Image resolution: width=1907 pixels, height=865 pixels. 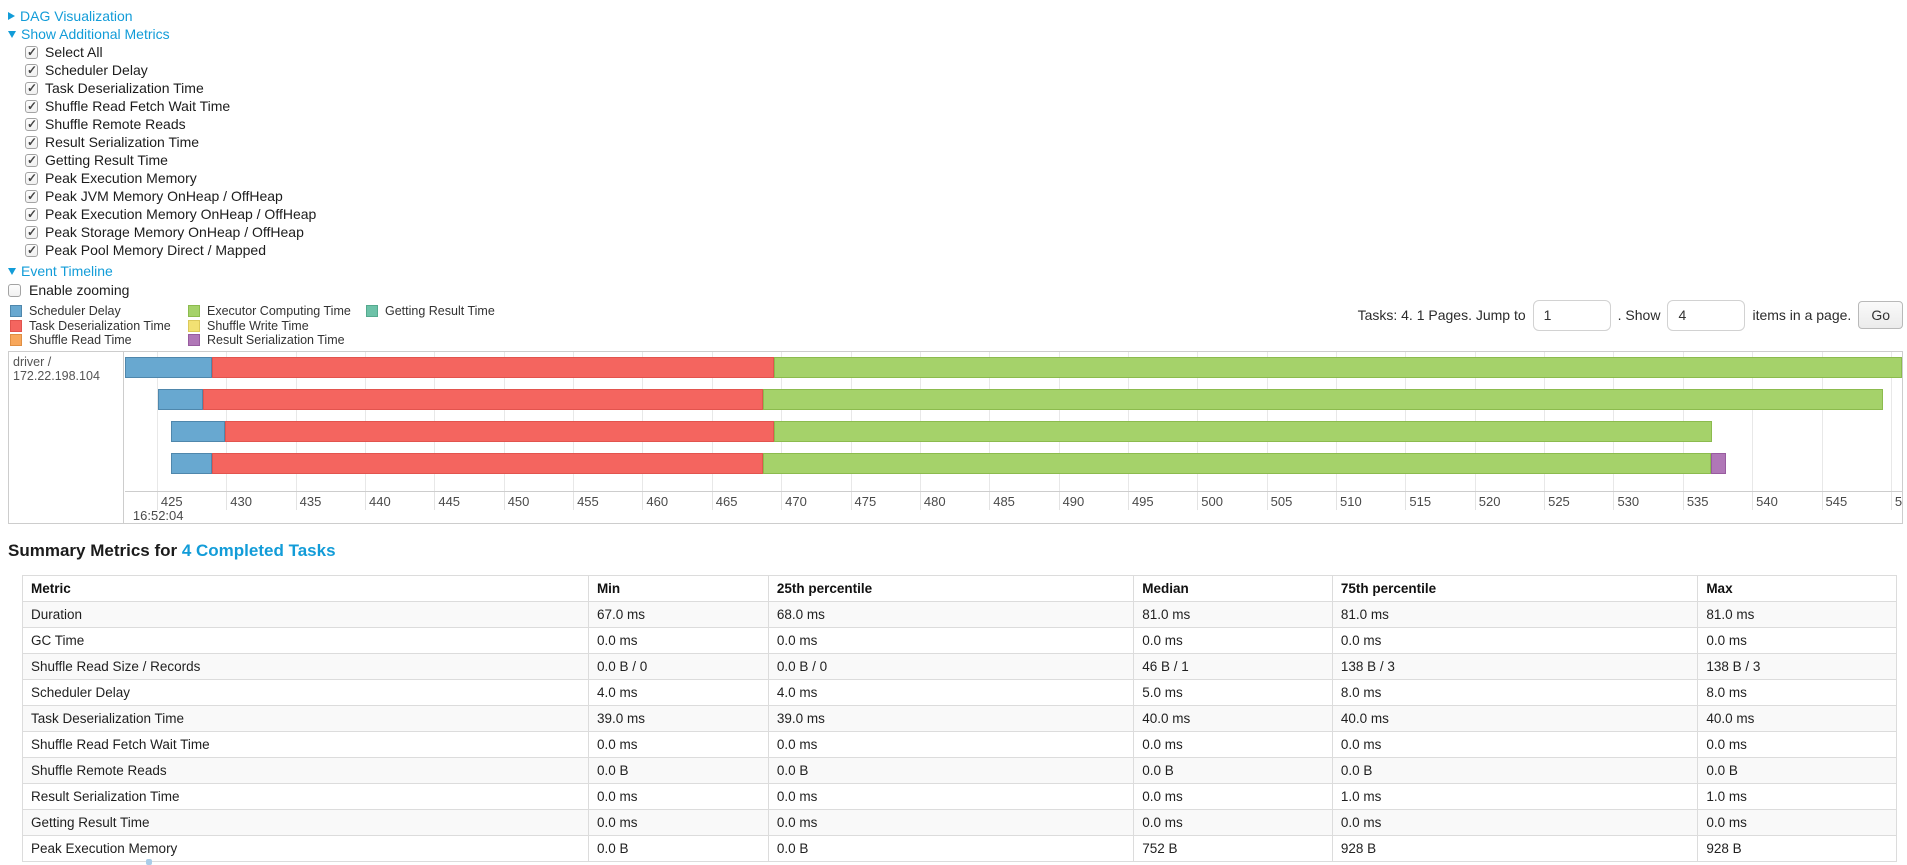 I want to click on dag-visualization-toggle: DAG Visualization, so click(x=162, y=16).